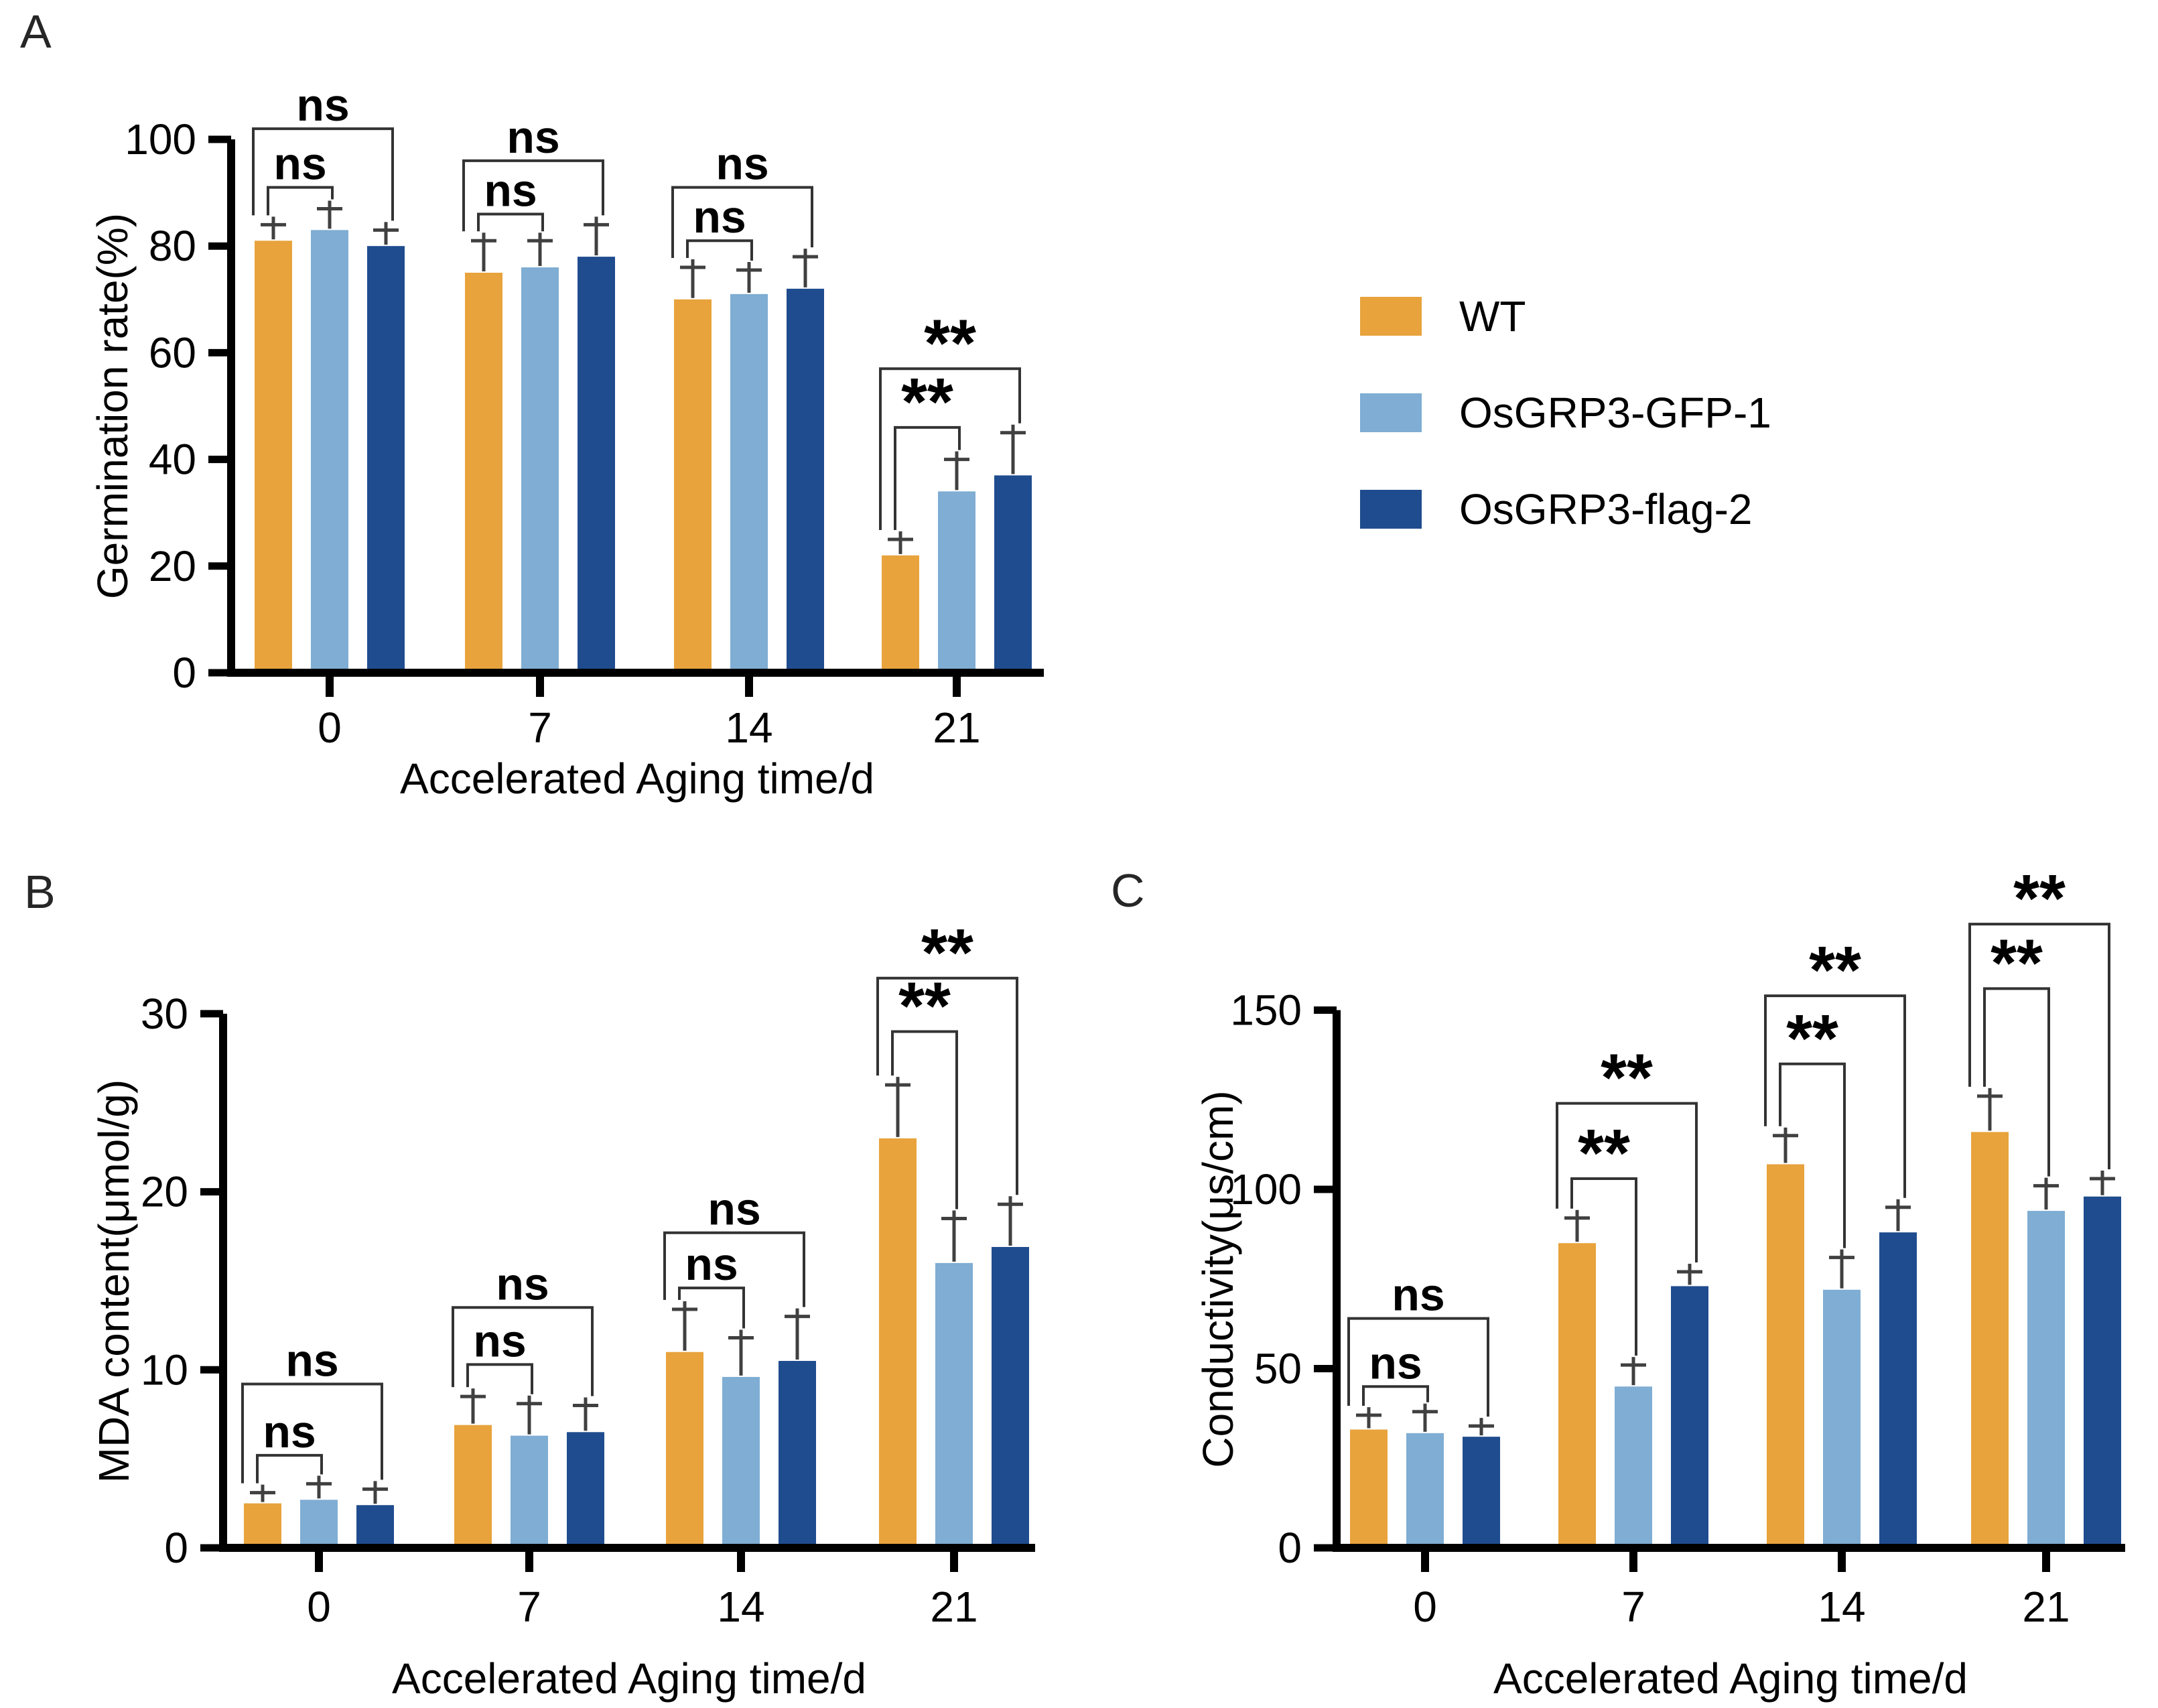 Image resolution: width=2158 pixels, height=1708 pixels. Describe the element at coordinates (172, 460) in the screenshot. I see `y-tick-label: 40` at that location.